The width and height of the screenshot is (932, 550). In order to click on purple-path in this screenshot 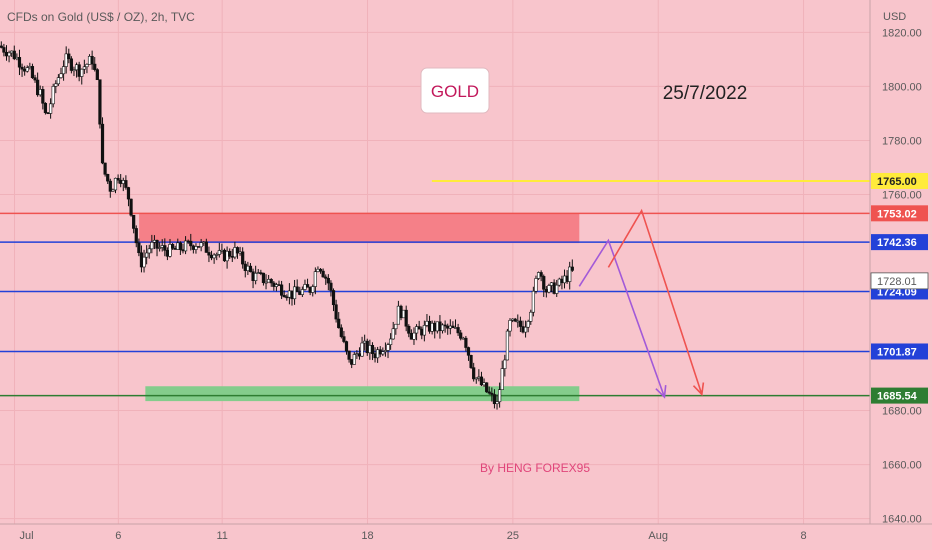, I will do `click(622, 318)`.